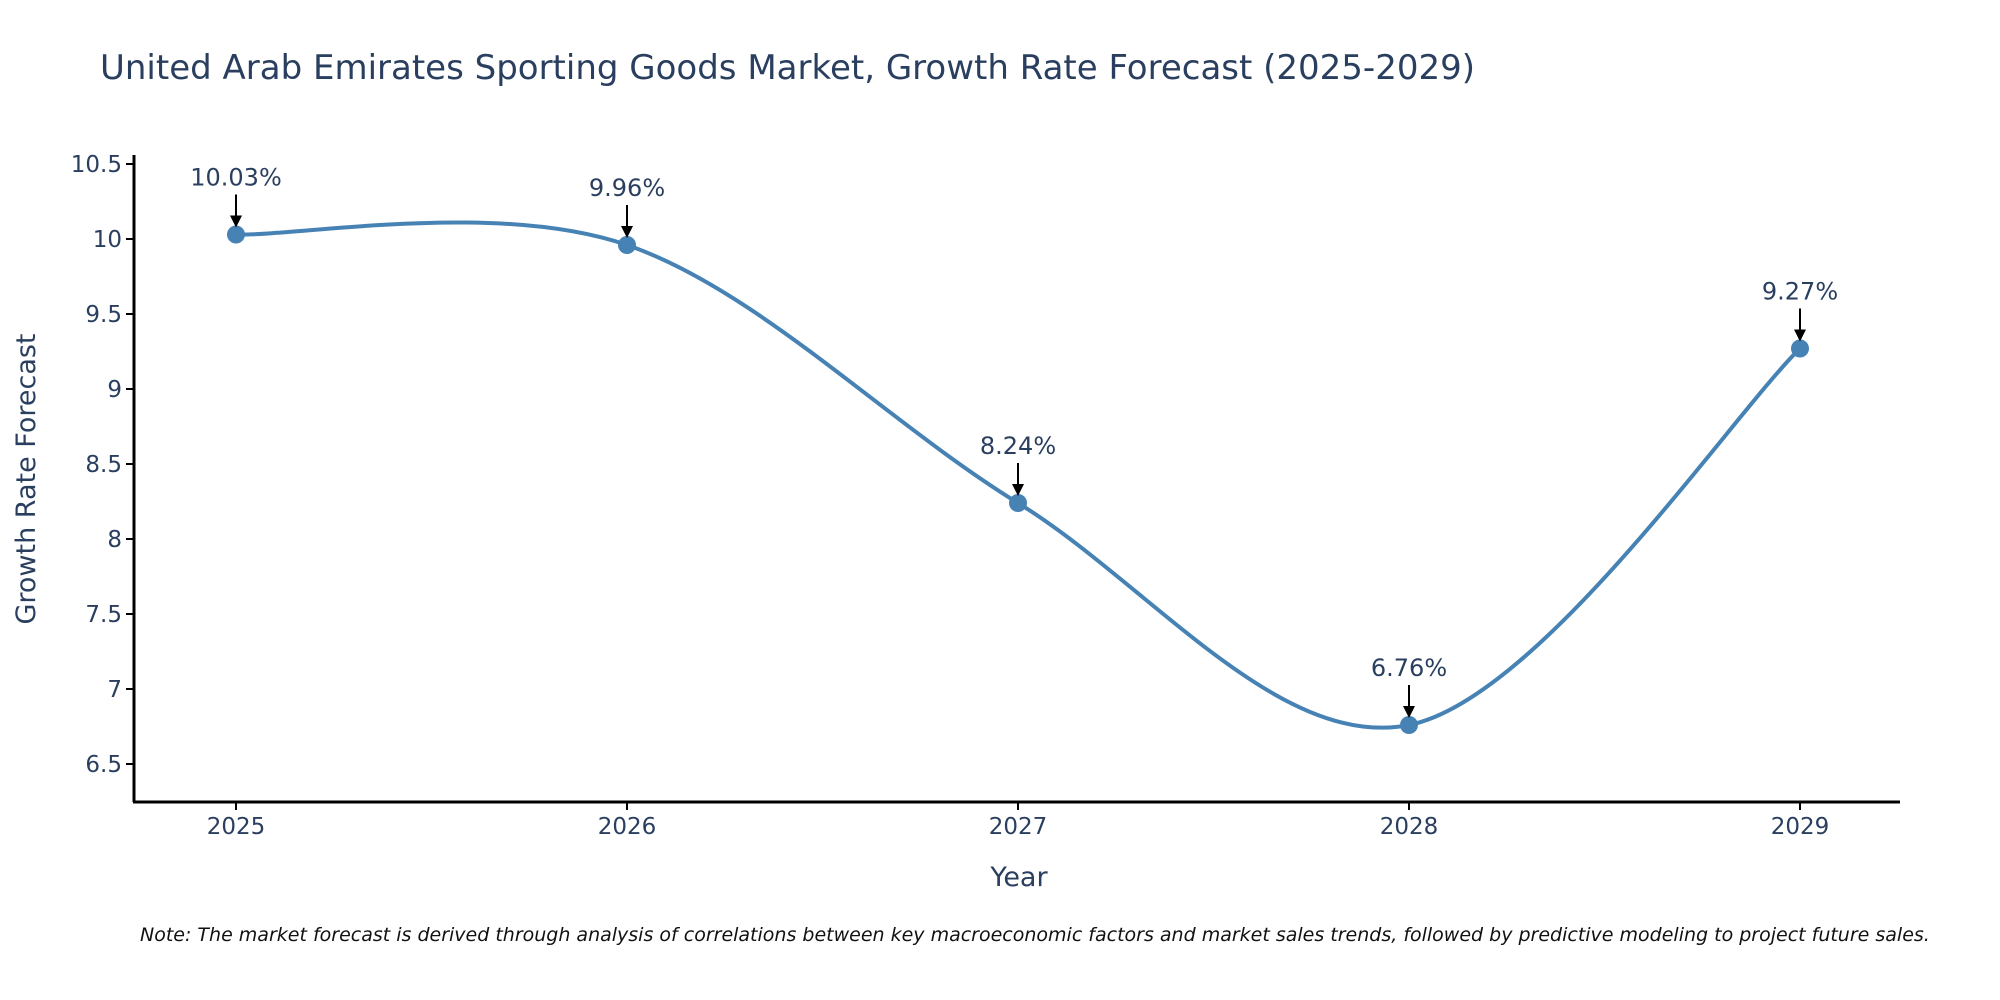 The width and height of the screenshot is (2000, 1000). Describe the element at coordinates (103, 615) in the screenshot. I see `y-tick-label: 7.5` at that location.